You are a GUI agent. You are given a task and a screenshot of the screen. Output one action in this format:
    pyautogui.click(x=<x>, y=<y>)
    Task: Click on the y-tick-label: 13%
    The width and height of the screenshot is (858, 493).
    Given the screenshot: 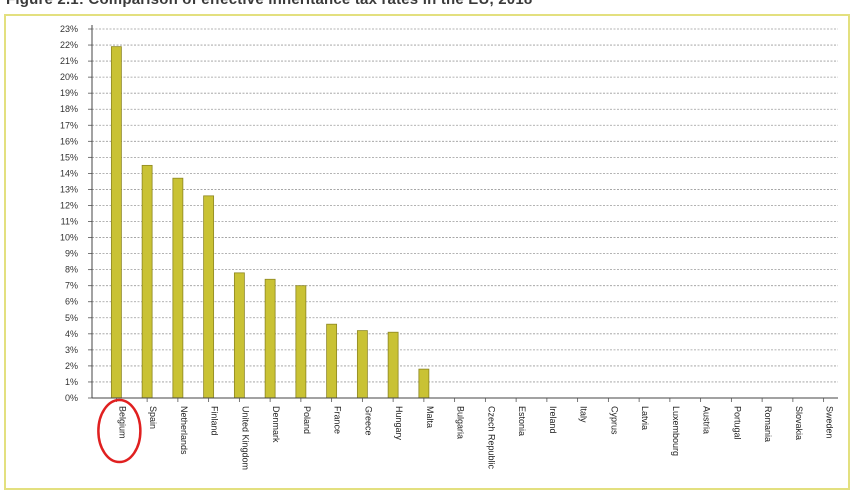 What is the action you would take?
    pyautogui.click(x=69, y=189)
    